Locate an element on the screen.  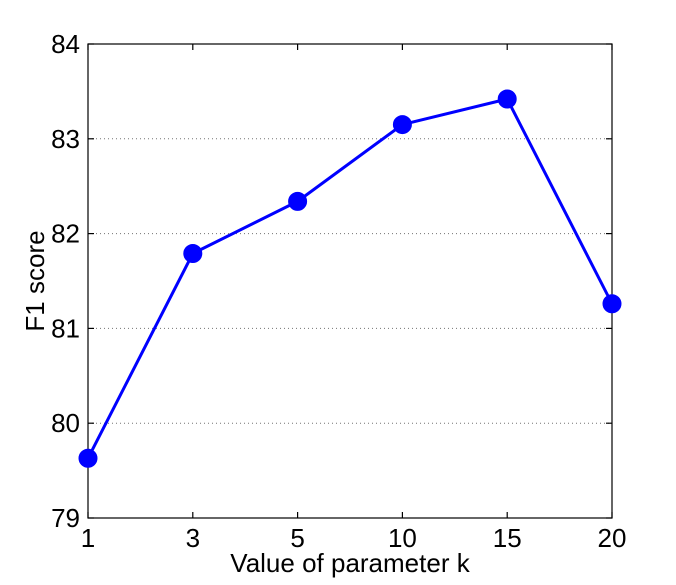
x-tick-label: 3 is located at coordinates (193, 538).